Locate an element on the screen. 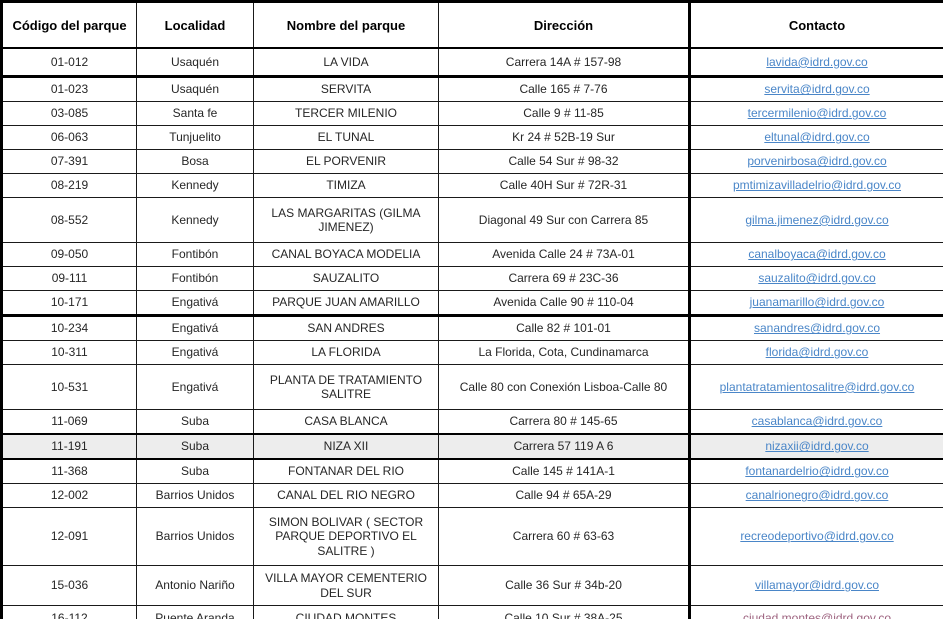  contact-cell: pmtimizavilladelrio@idrd.gov.co is located at coordinates (815, 185).